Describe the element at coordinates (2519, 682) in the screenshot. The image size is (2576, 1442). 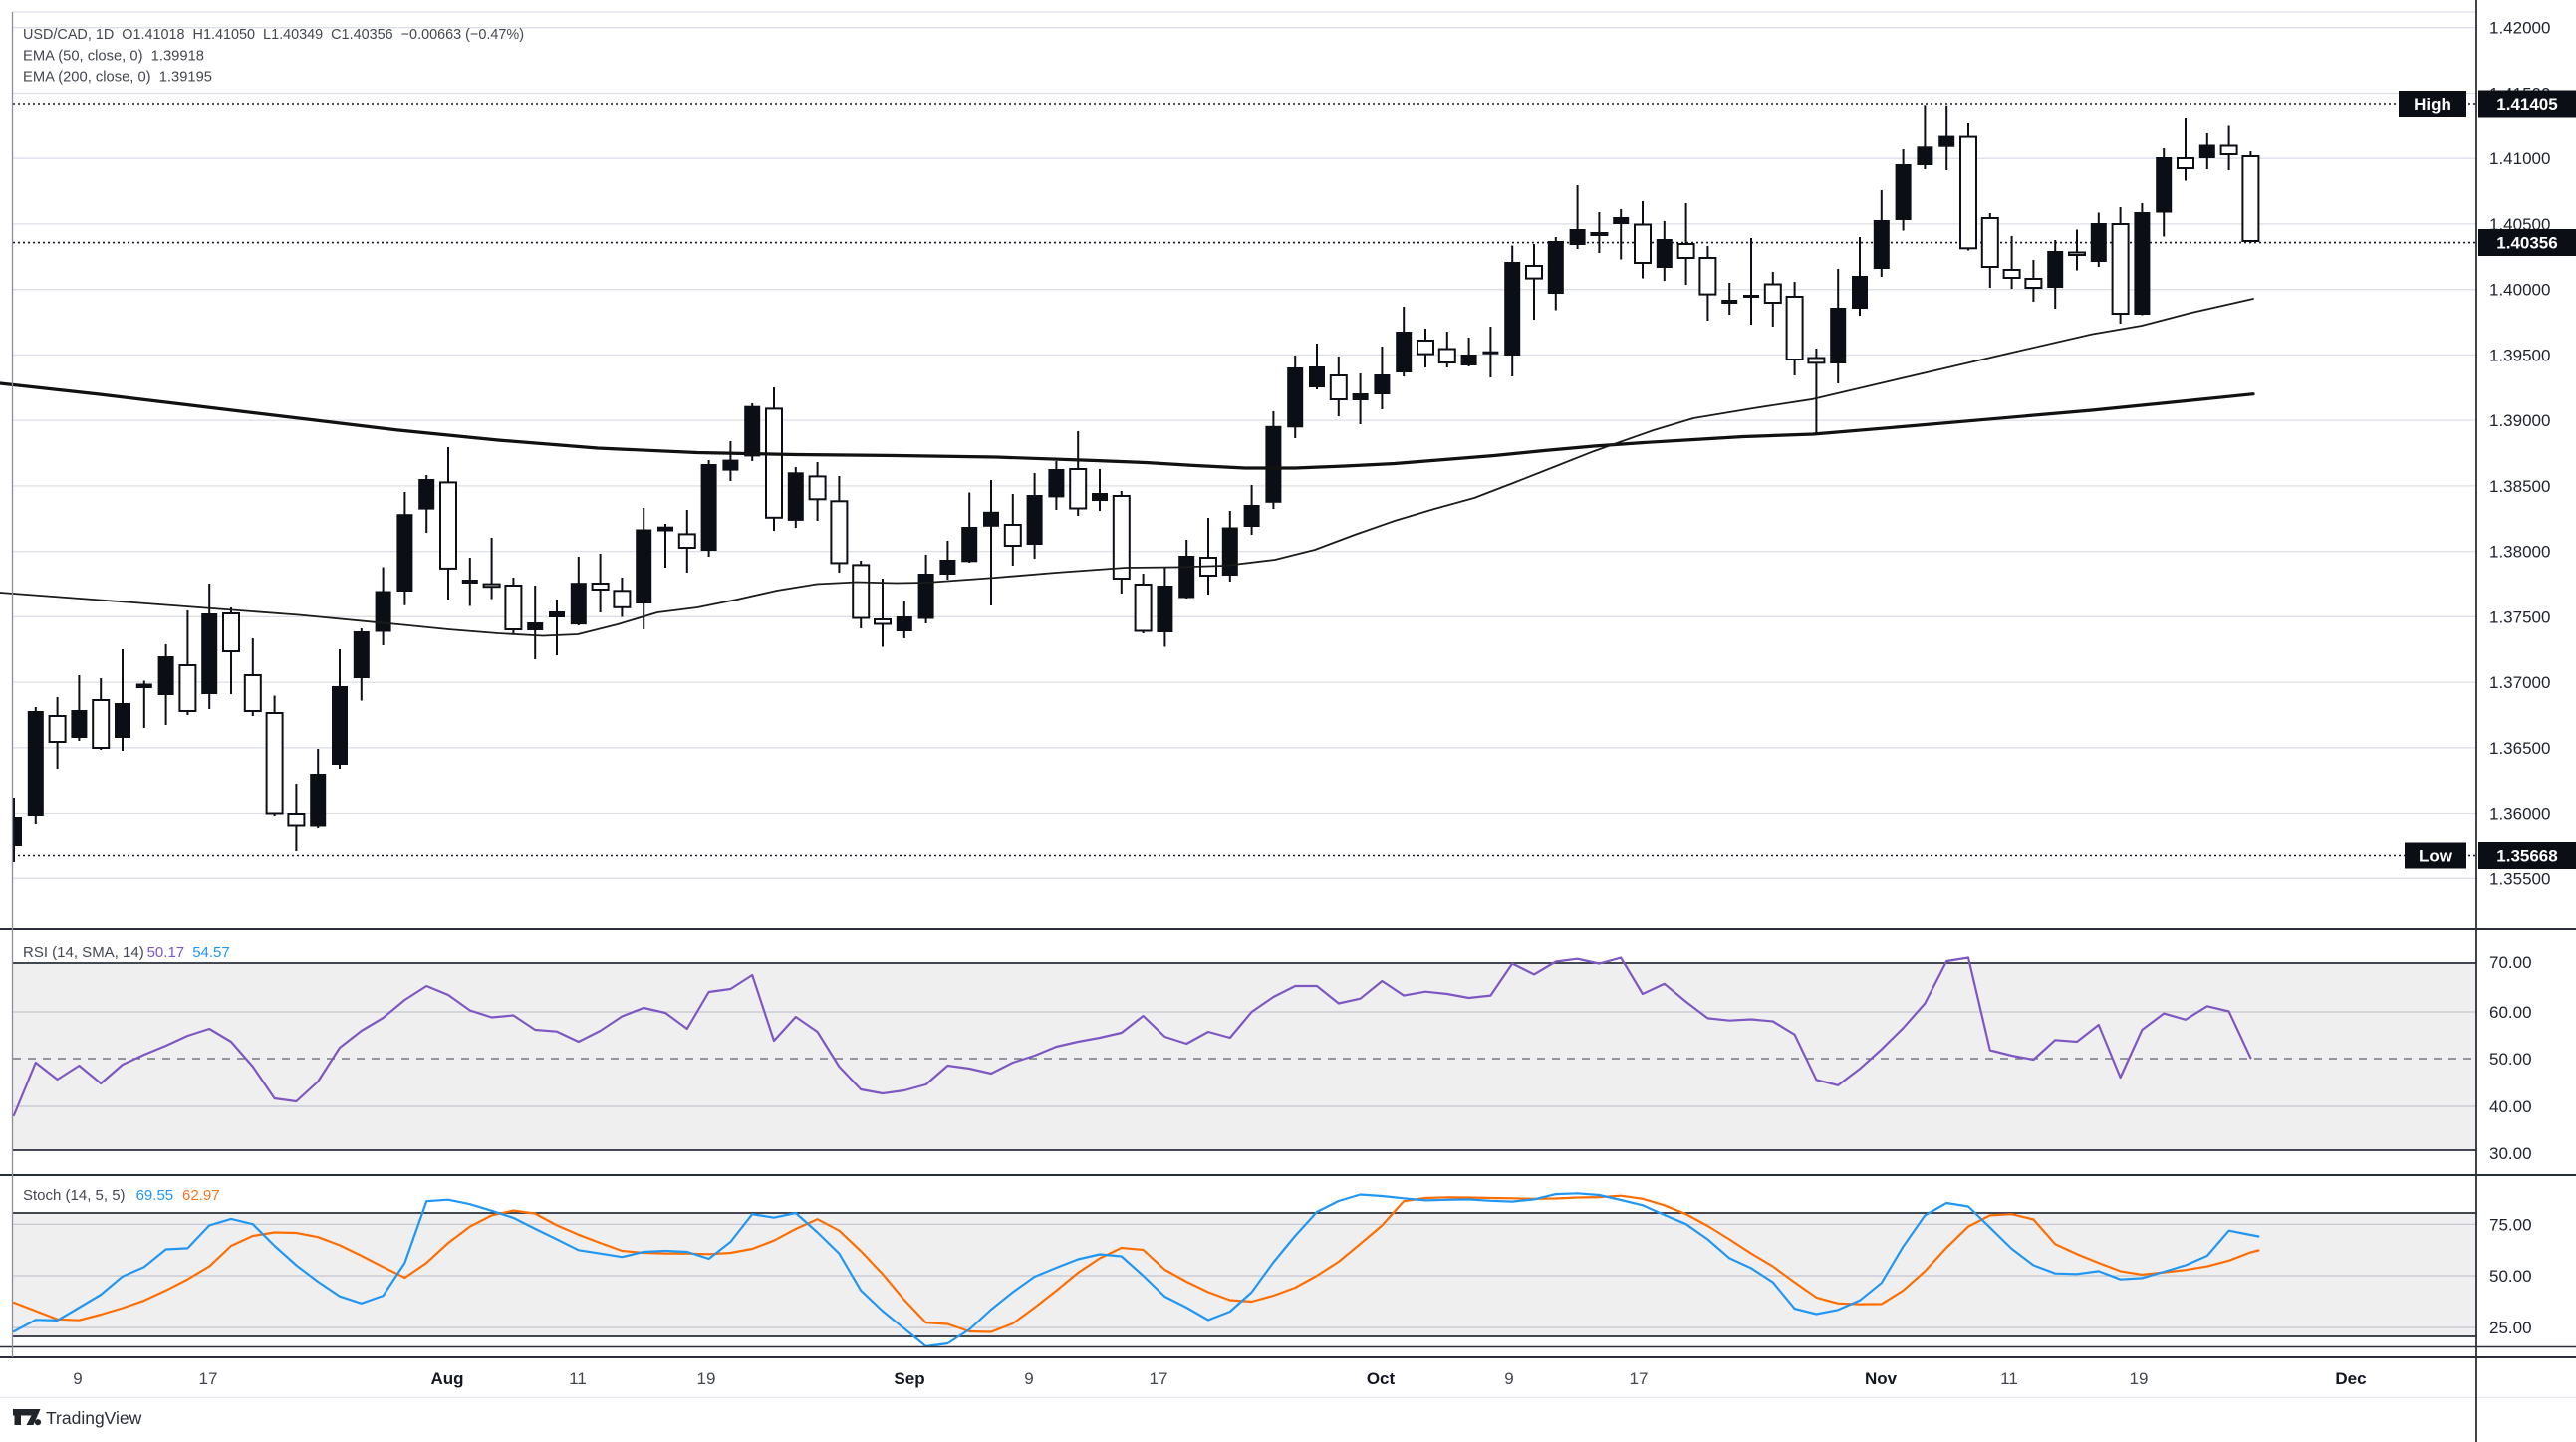
I see `svg-text: 1.37000` at that location.